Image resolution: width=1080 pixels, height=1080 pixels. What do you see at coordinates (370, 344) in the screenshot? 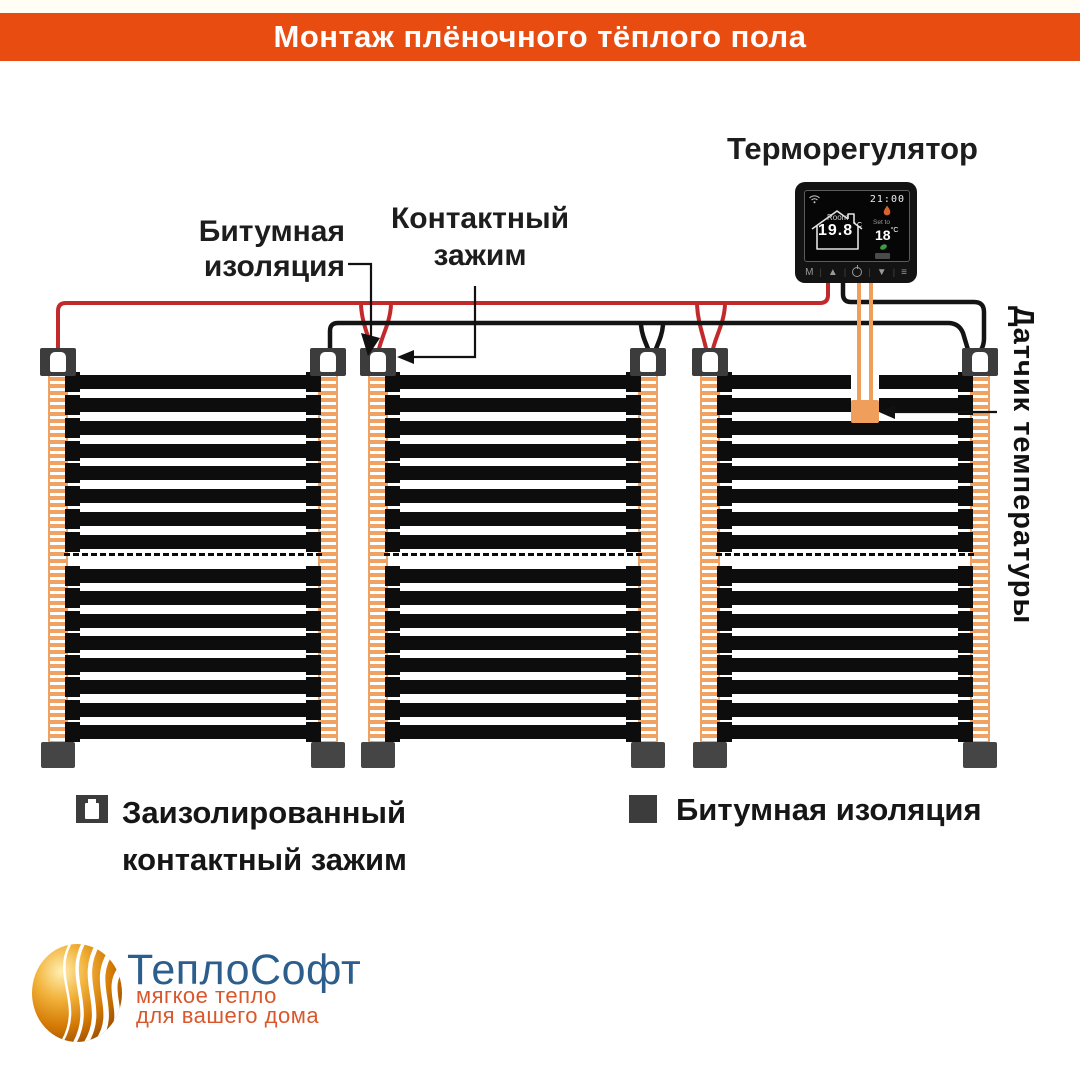
I see `bitumen-arrowhead-icon` at bounding box center [370, 344].